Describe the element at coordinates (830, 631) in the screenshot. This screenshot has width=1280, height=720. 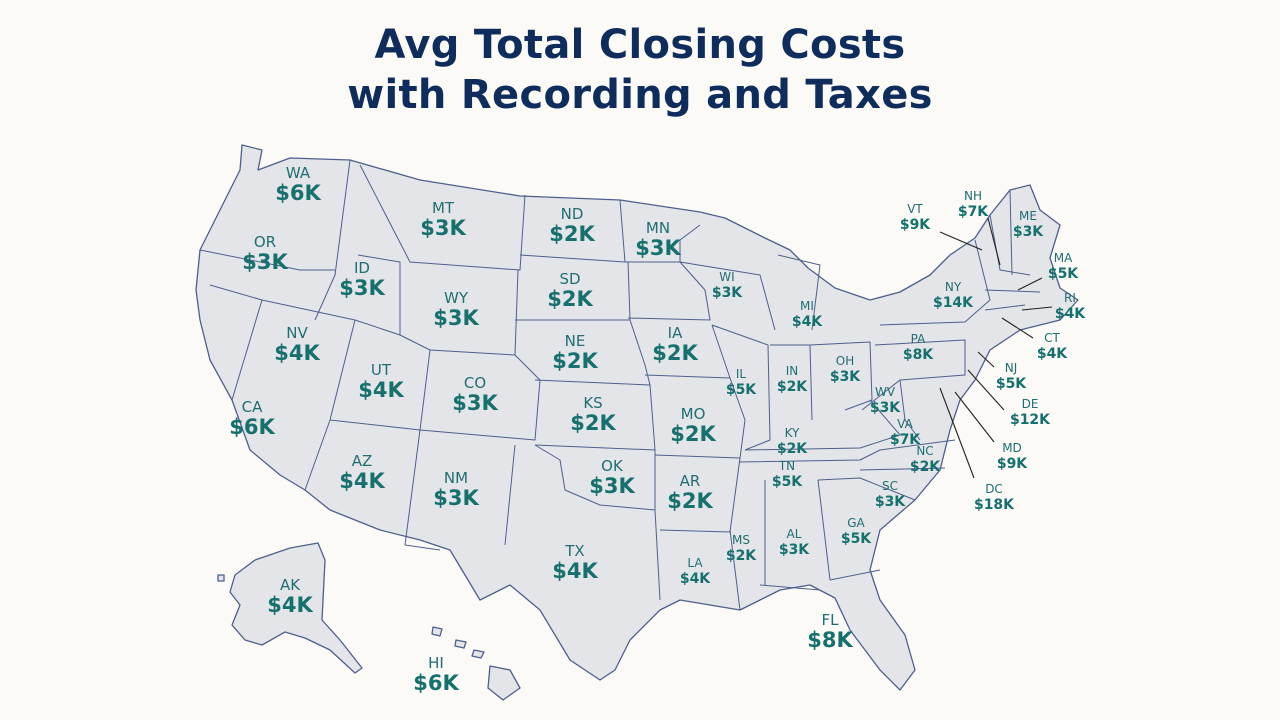
I see `state-label-fl: FL$8K` at that location.